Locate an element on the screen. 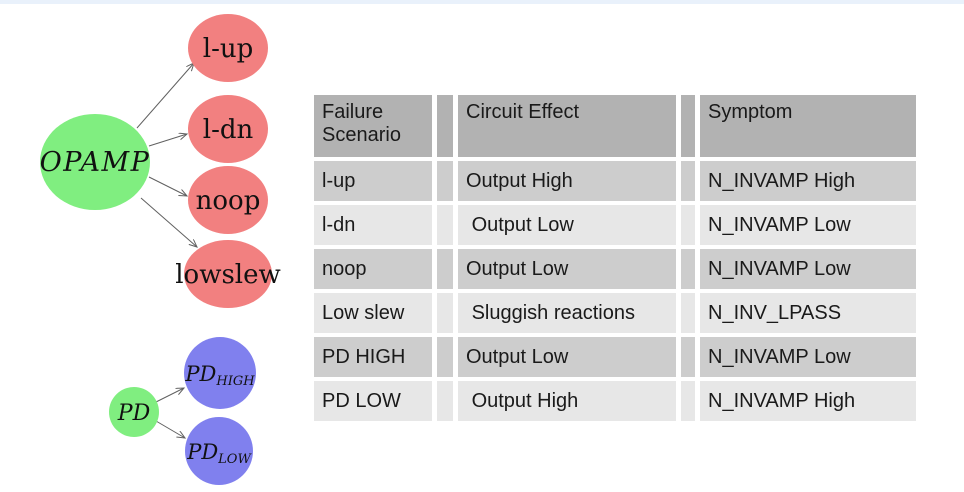 This screenshot has width=964, height=492. header-circuit-effect: Circuit Effect is located at coordinates (567, 126).